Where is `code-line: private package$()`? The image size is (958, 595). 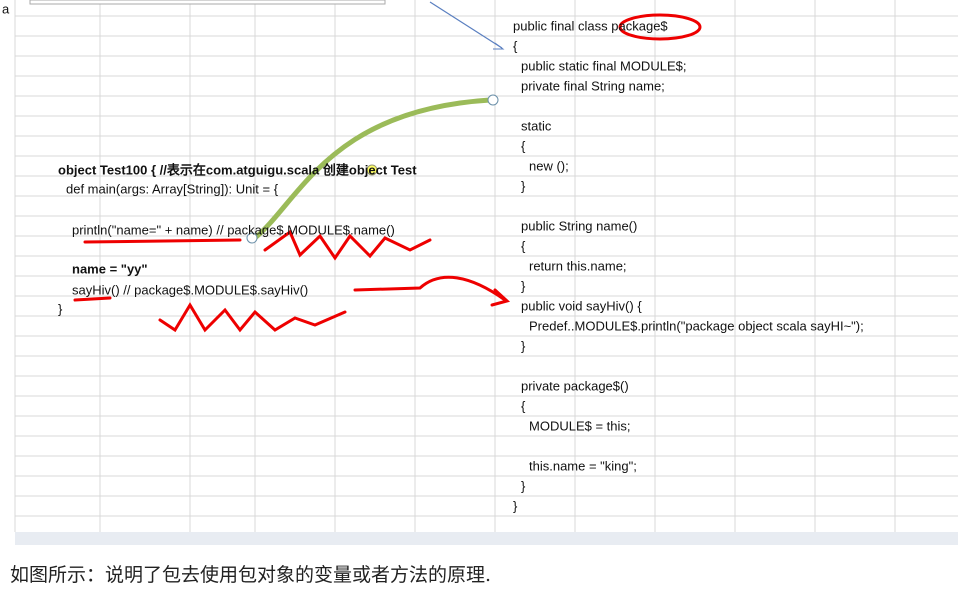
code-line: private package$() is located at coordinates (575, 385).